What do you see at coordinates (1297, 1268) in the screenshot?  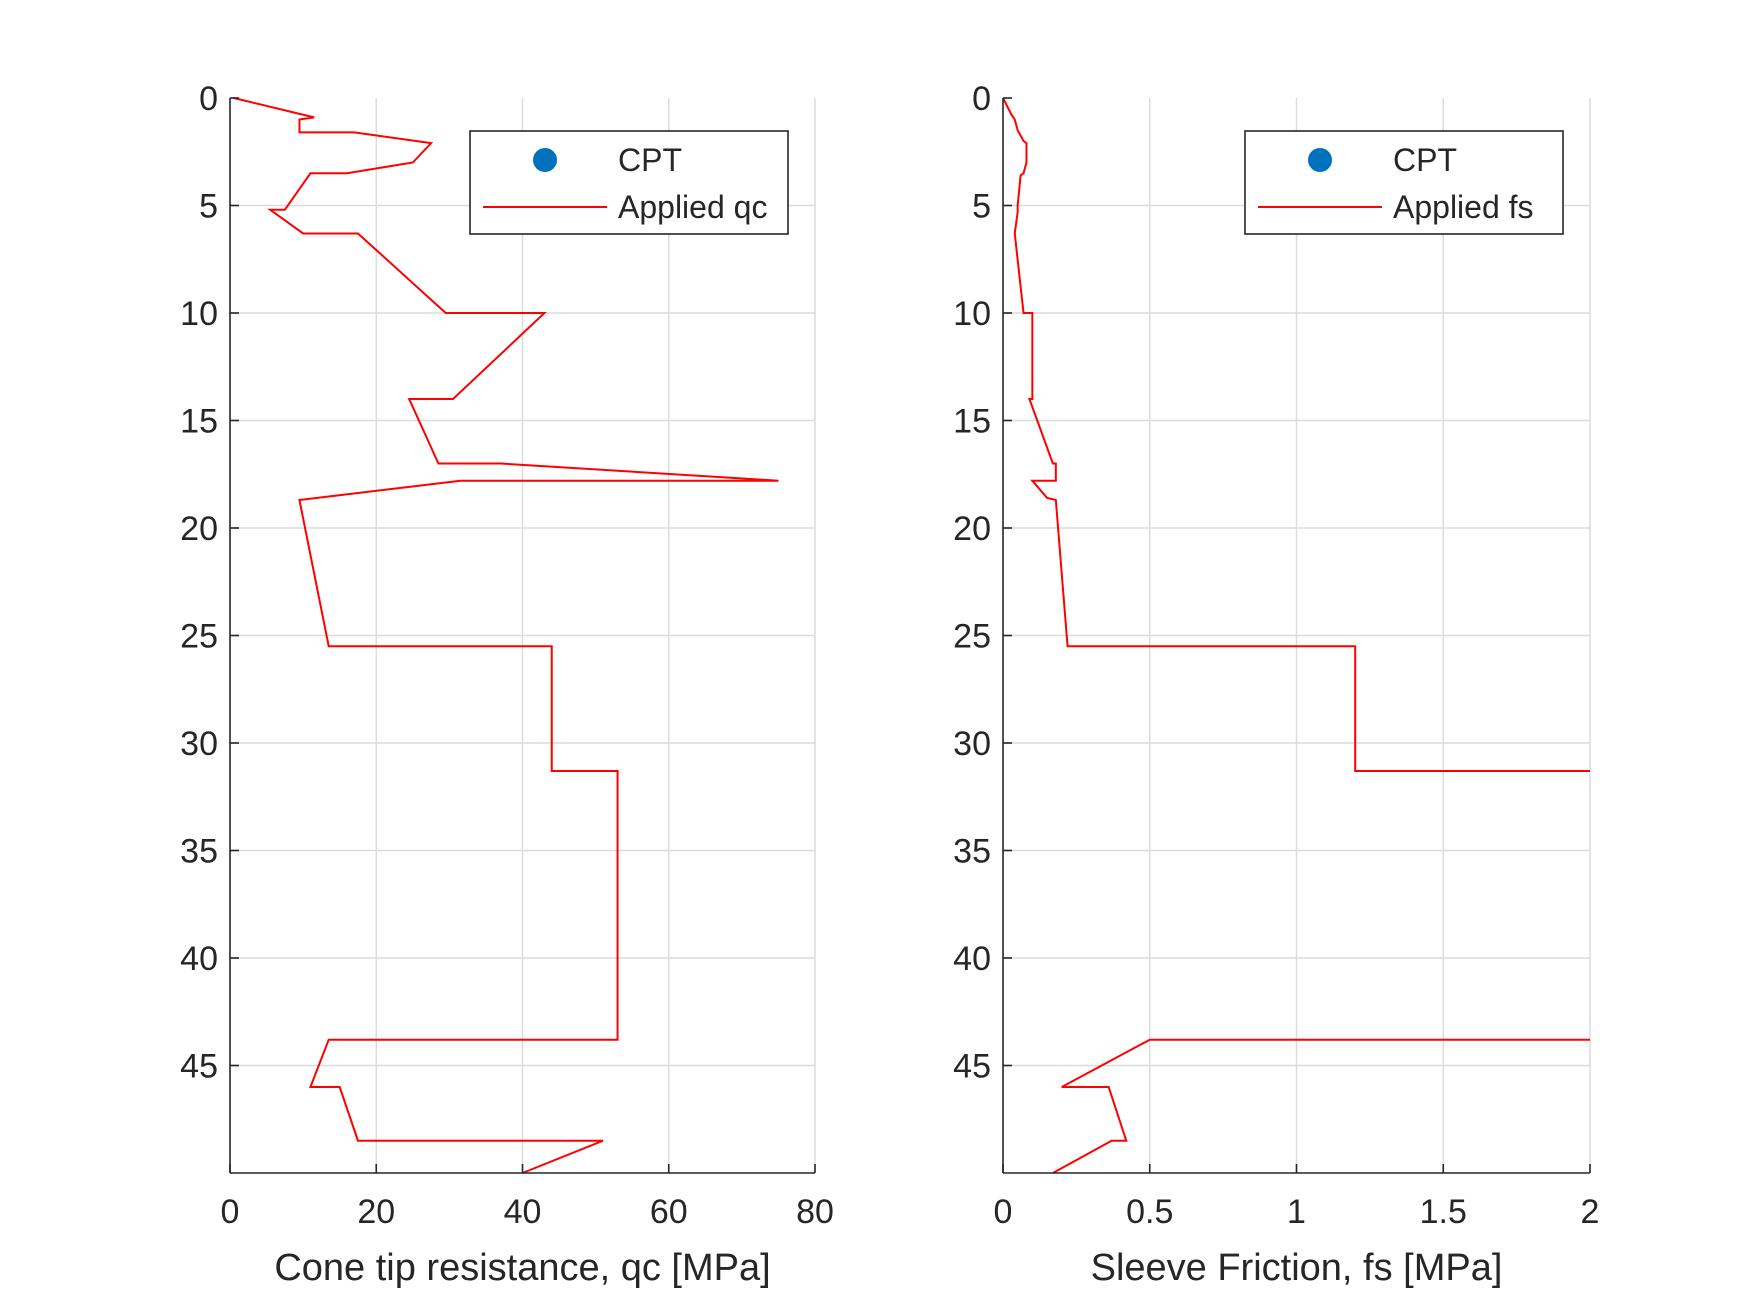 I see `fs-x-axis-label: Sleeve Friction, fs [MPa]` at bounding box center [1297, 1268].